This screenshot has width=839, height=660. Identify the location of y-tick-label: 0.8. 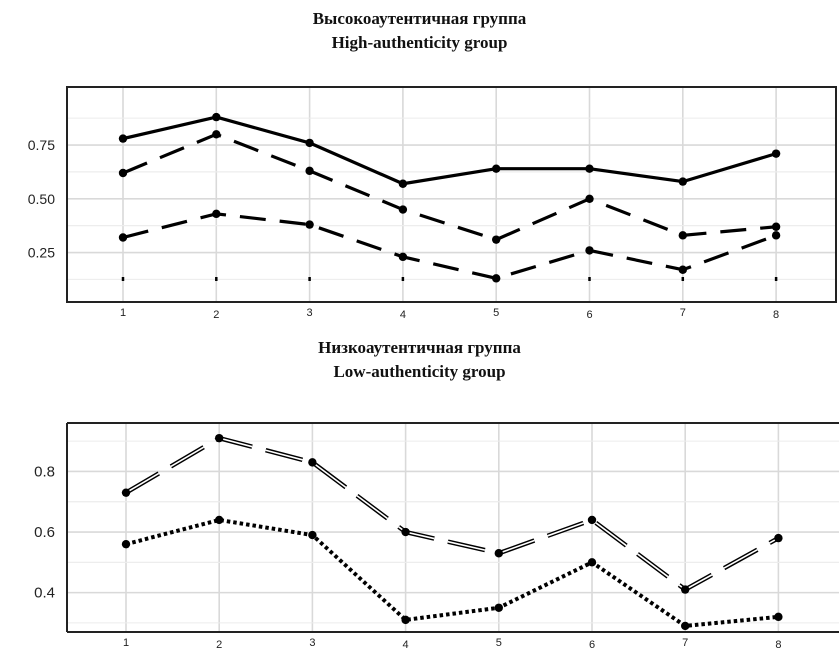
(44, 471).